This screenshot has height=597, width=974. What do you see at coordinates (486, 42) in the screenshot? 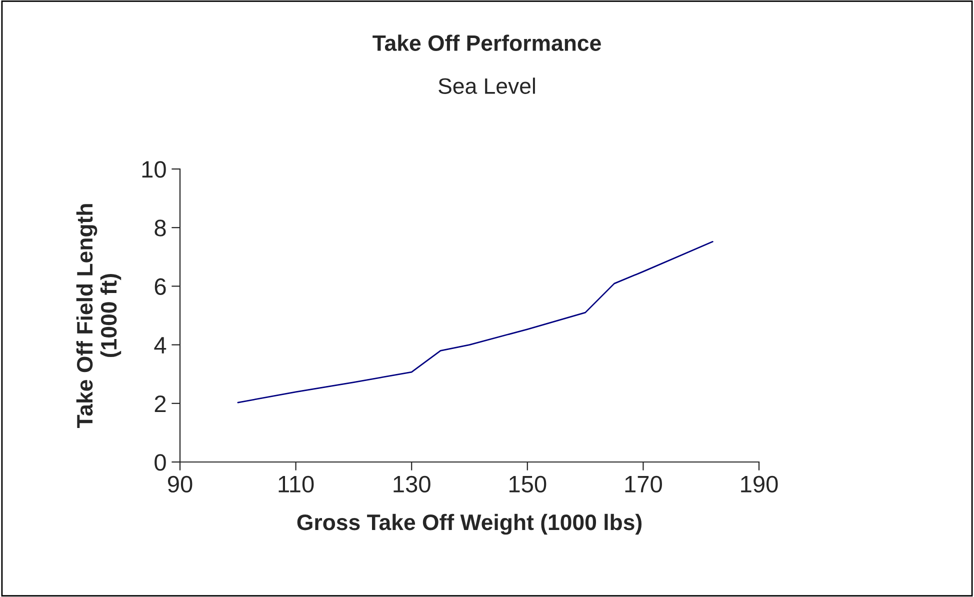
I see `chart-title: Take Off Performance` at bounding box center [486, 42].